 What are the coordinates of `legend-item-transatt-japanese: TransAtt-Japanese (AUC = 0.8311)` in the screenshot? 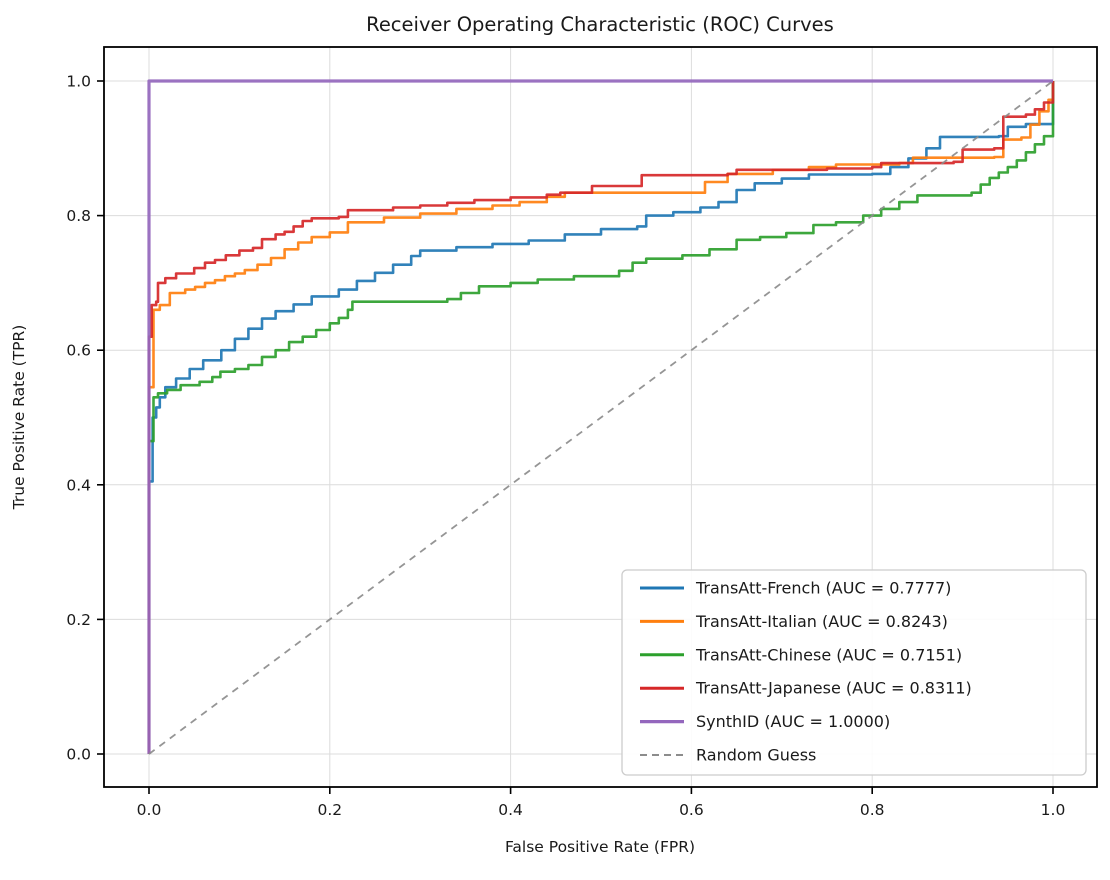 It's located at (806, 688).